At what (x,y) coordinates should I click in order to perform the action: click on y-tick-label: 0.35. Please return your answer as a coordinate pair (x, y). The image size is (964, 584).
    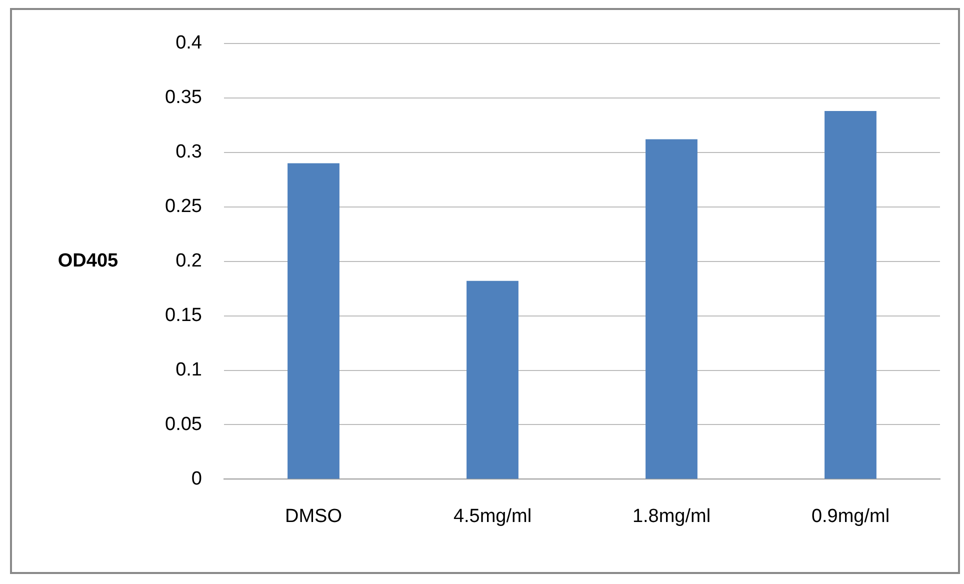
    Looking at the image, I should click on (183, 97).